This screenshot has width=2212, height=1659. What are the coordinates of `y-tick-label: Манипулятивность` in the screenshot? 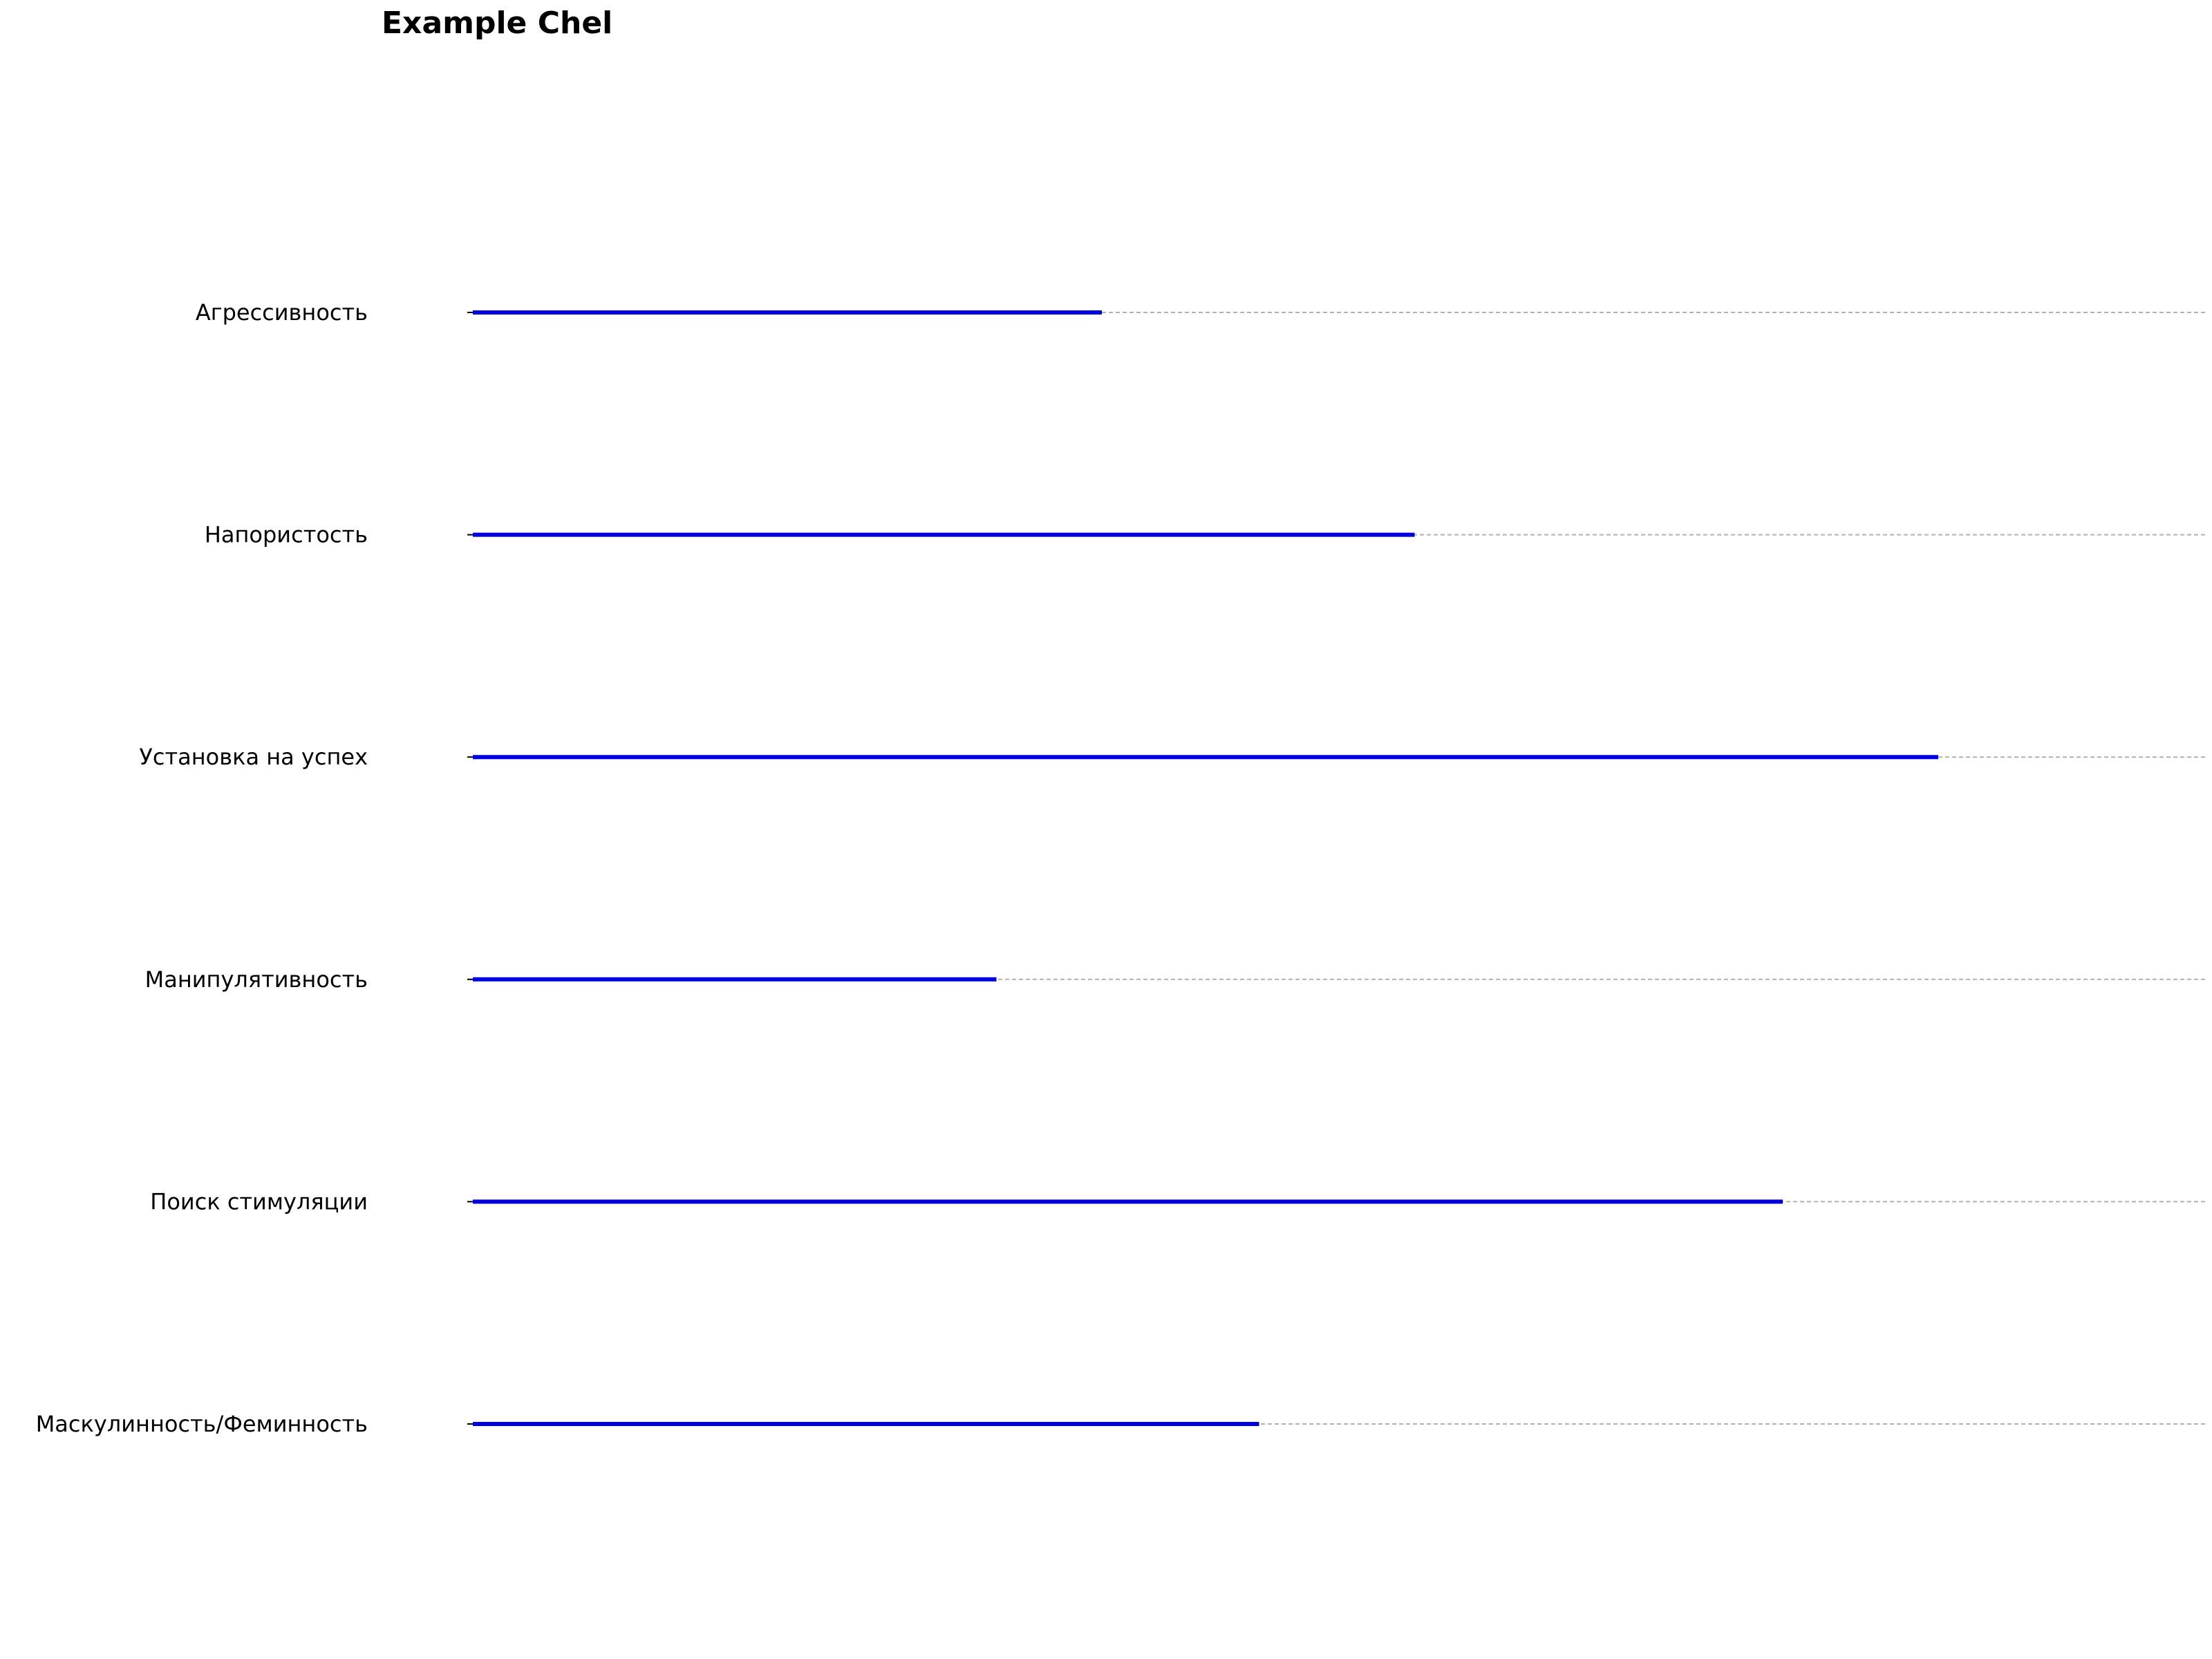 It's located at (256, 979).